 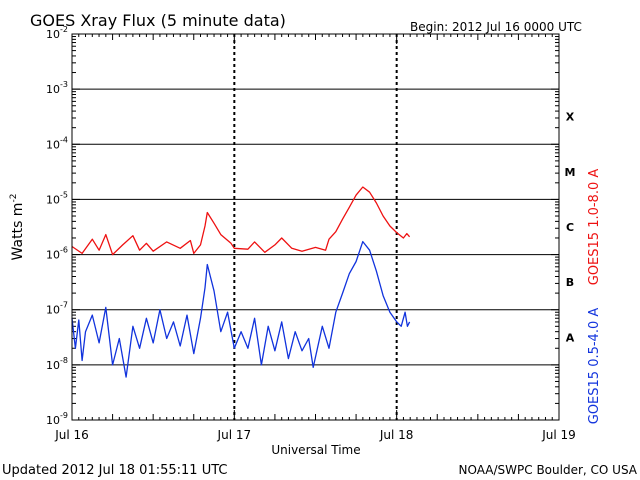 What do you see at coordinates (558, 435) in the screenshot?
I see `x-tick-label: Jul 19` at bounding box center [558, 435].